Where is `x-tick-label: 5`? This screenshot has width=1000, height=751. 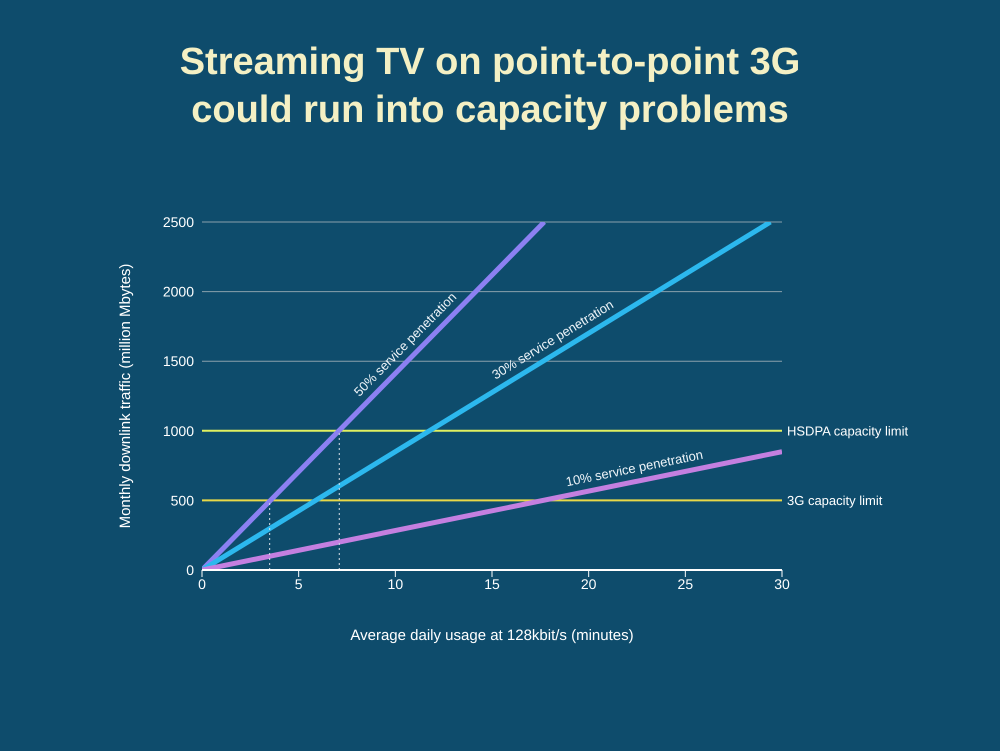 x-tick-label: 5 is located at coordinates (298, 584).